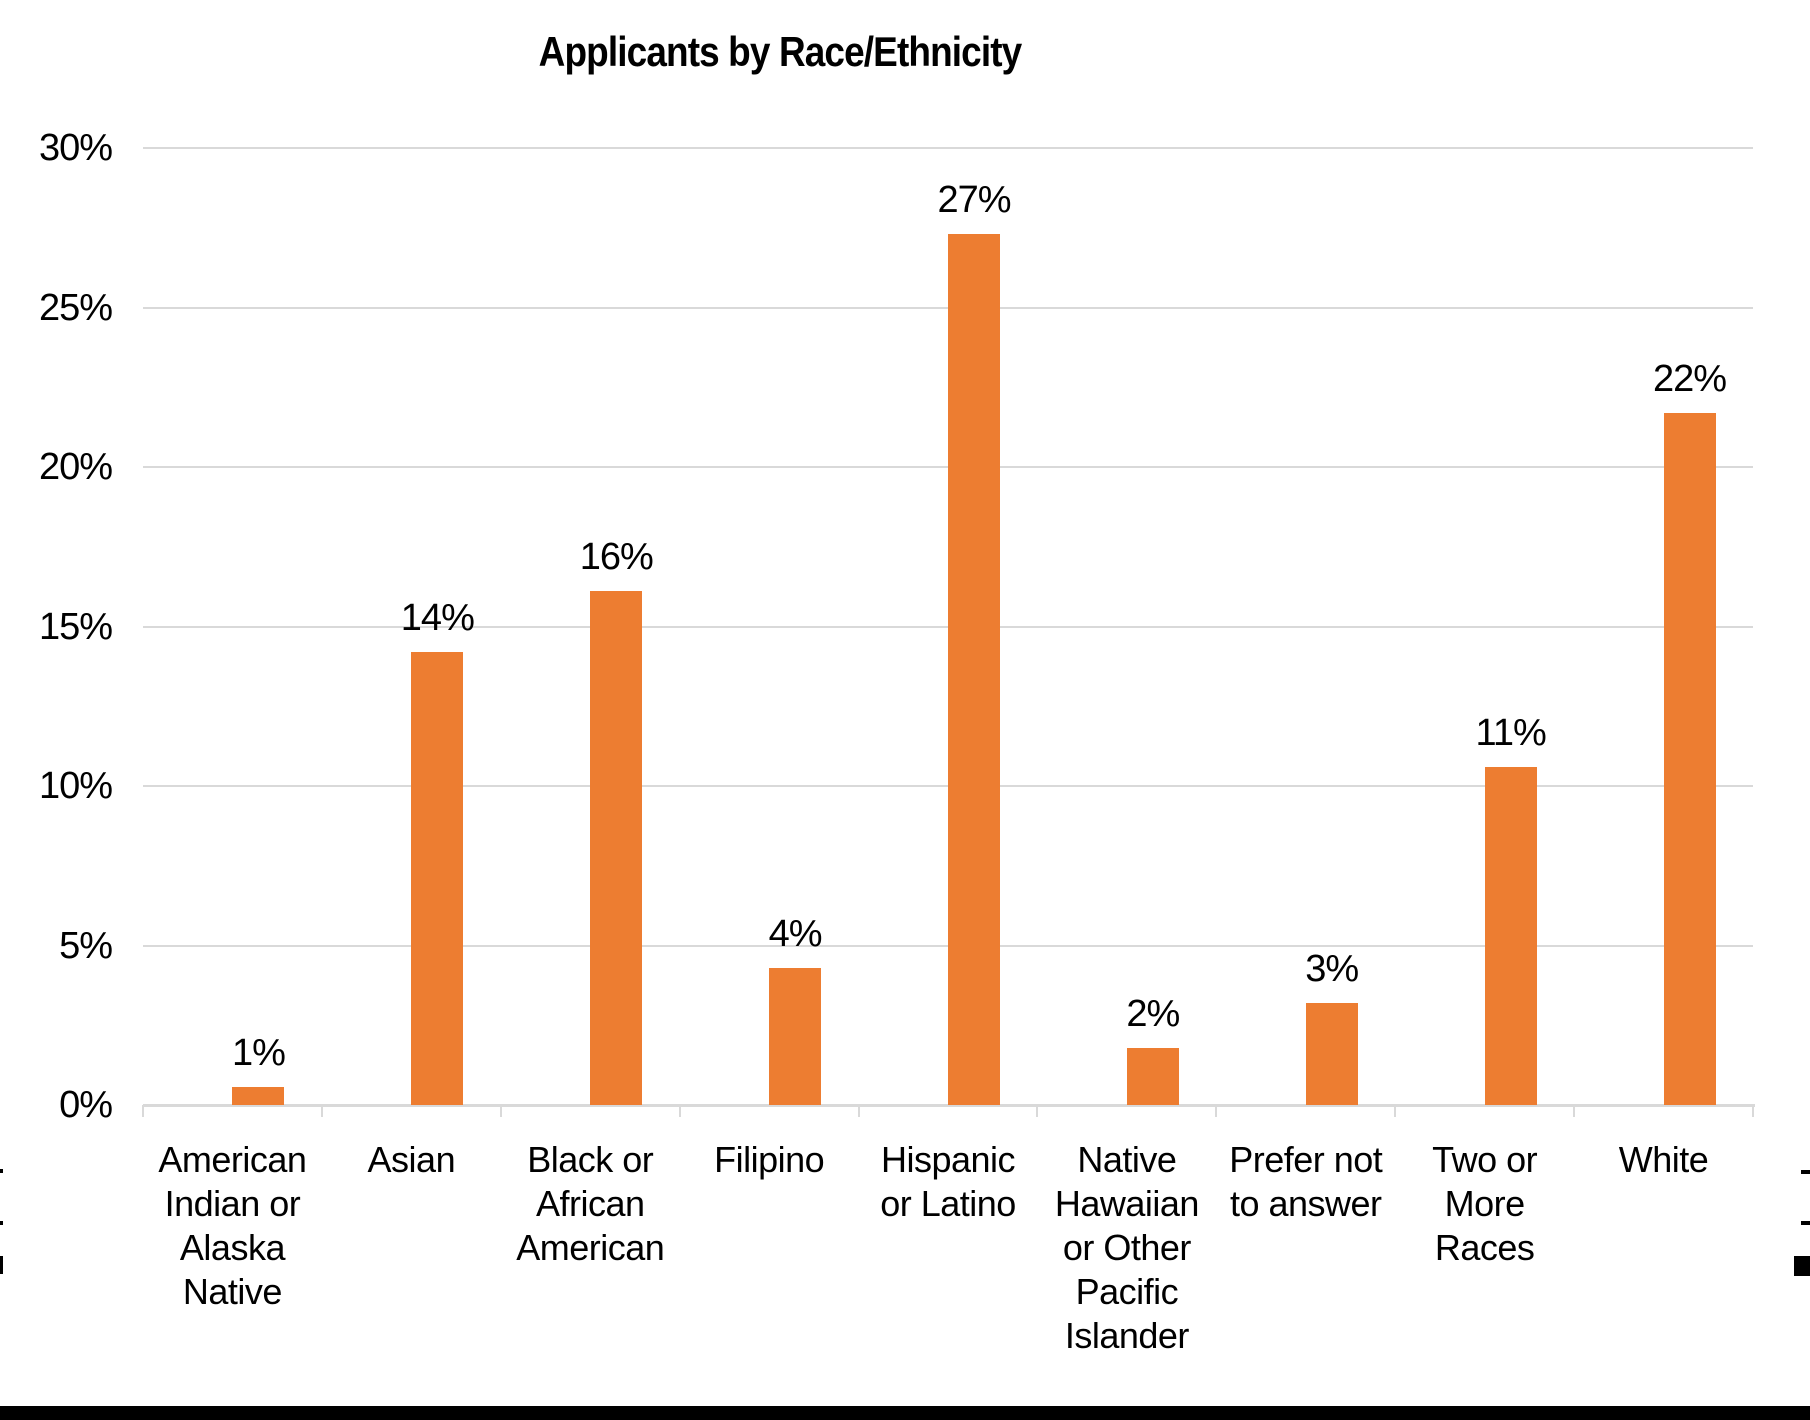 The image size is (1810, 1420). Describe the element at coordinates (437, 618) in the screenshot. I see `bar-value-label: 14%` at that location.